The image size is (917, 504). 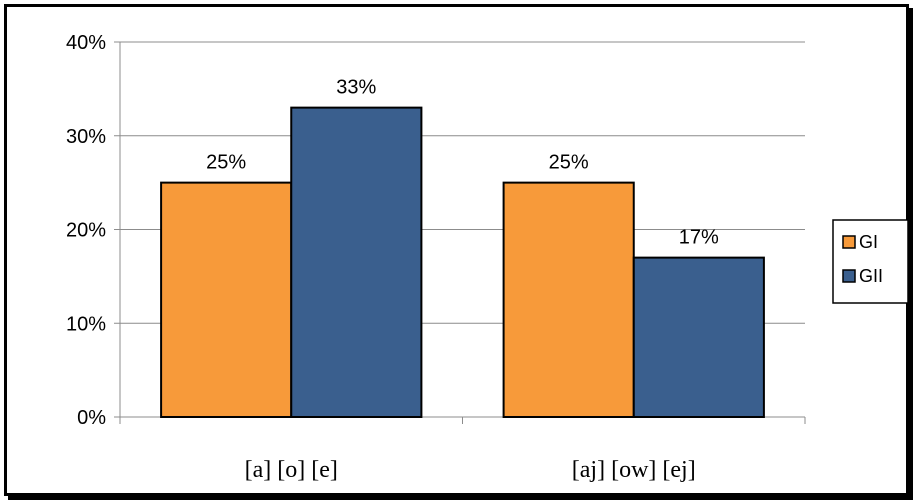 I want to click on data-label: 17%, so click(x=699, y=238).